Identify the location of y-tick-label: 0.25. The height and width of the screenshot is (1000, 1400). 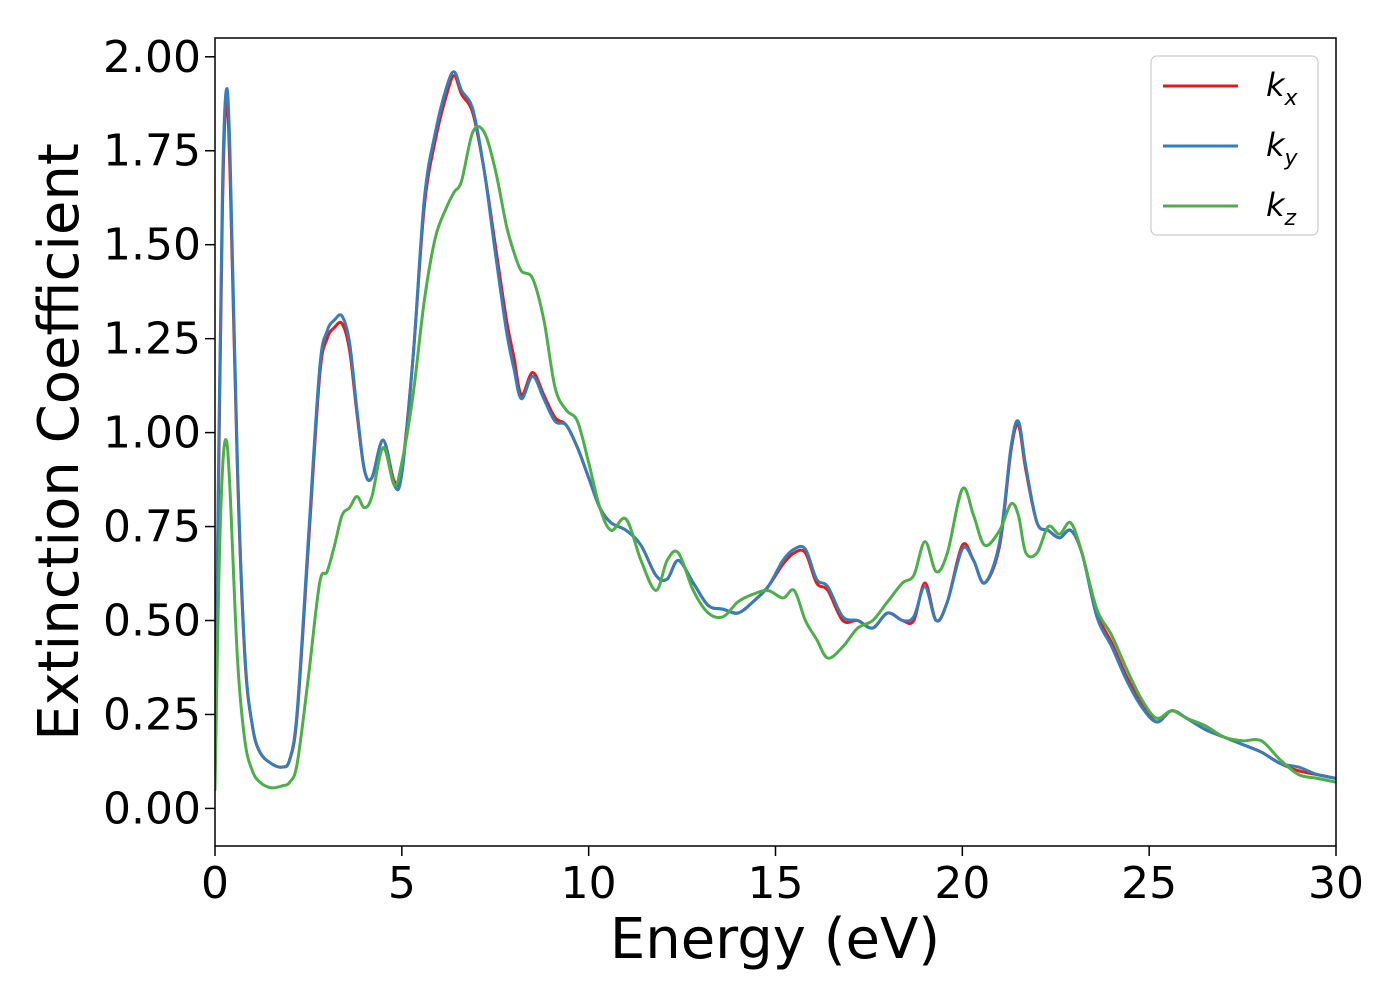
(152, 714).